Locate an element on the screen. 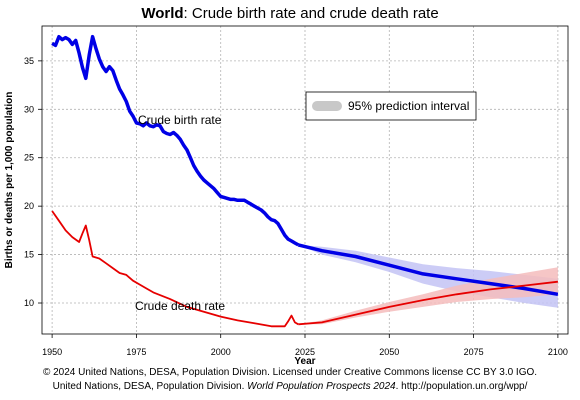  death-rate-estimate-line is located at coordinates (175, 269).